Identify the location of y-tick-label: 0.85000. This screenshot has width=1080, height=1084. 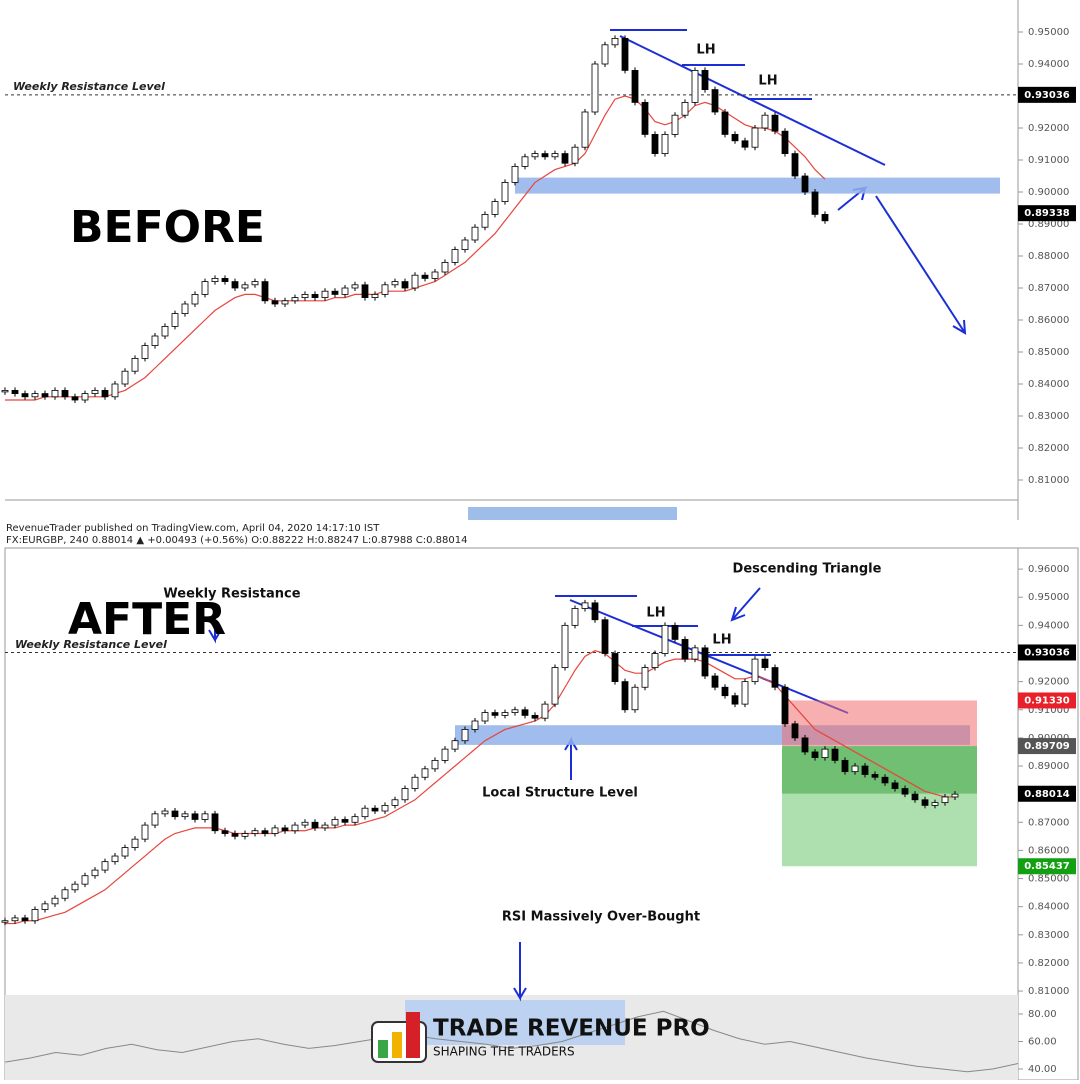
(1048, 879).